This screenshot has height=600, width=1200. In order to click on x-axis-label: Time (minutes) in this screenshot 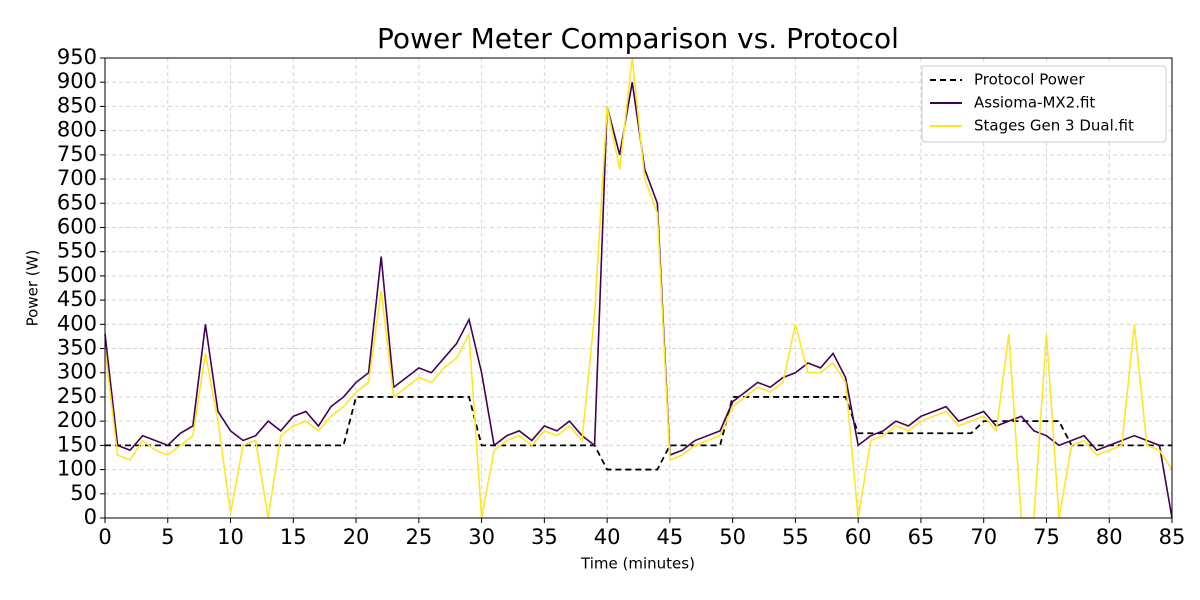, I will do `click(637, 564)`.